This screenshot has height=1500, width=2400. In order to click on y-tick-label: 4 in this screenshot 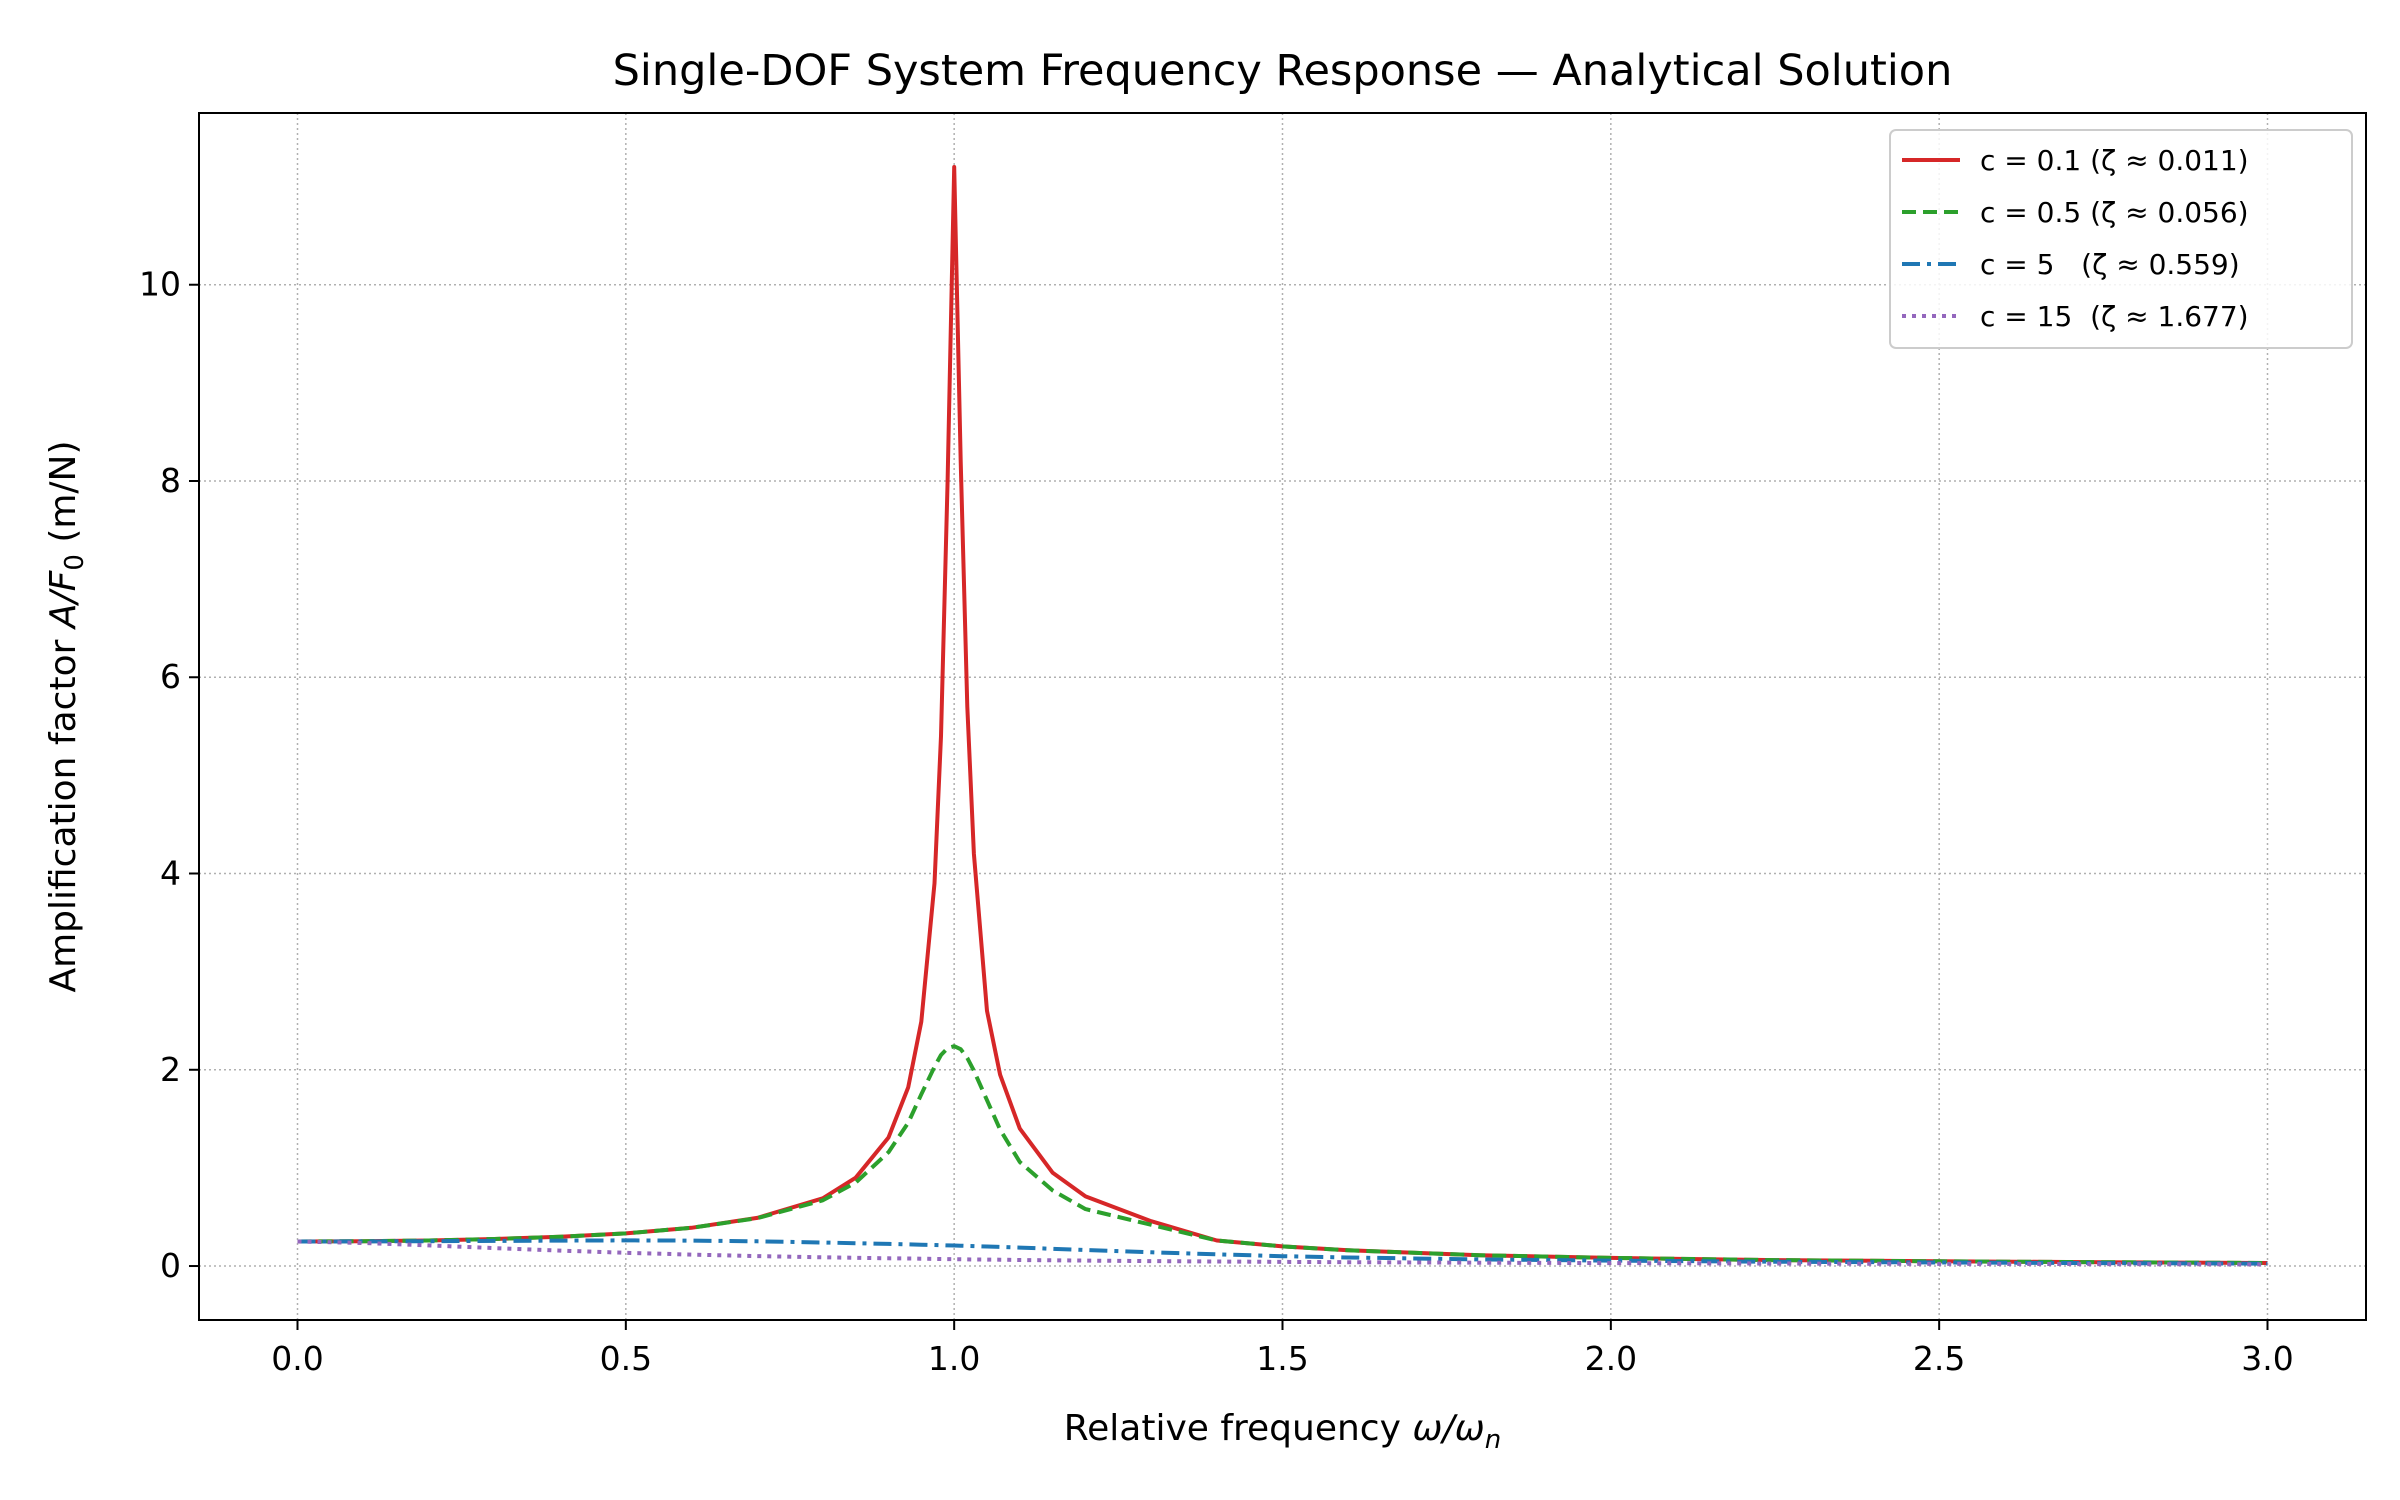, I will do `click(170, 873)`.